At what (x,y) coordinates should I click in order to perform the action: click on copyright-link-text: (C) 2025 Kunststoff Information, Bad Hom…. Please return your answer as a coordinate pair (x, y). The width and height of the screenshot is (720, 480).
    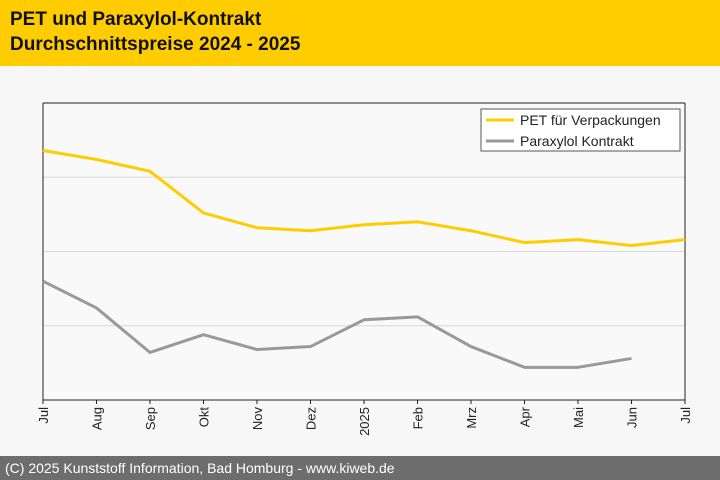
    Looking at the image, I should click on (200, 468).